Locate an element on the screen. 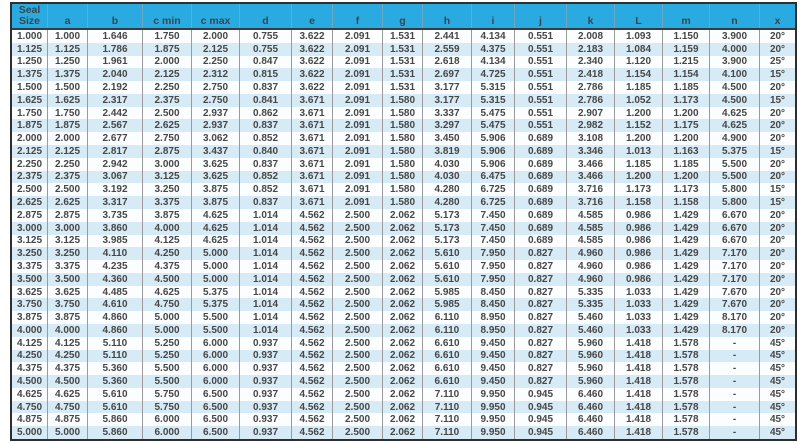  table-cell: 5.985 is located at coordinates (447, 292).